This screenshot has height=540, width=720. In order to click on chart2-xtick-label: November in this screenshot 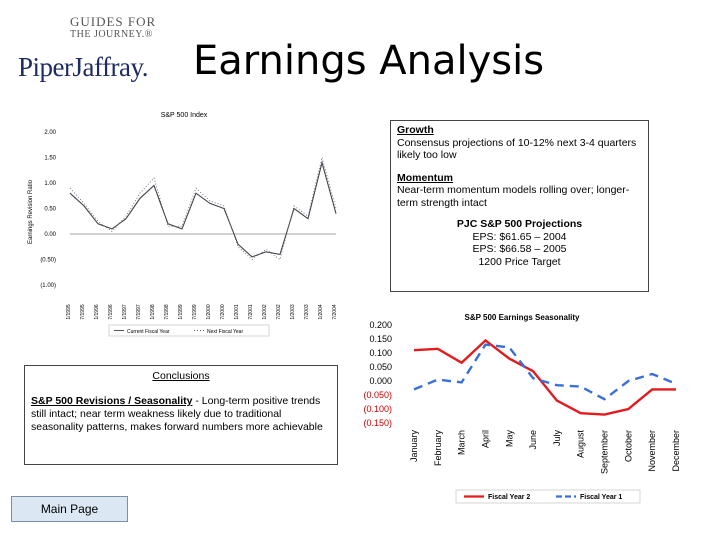, I will do `click(652, 451)`.